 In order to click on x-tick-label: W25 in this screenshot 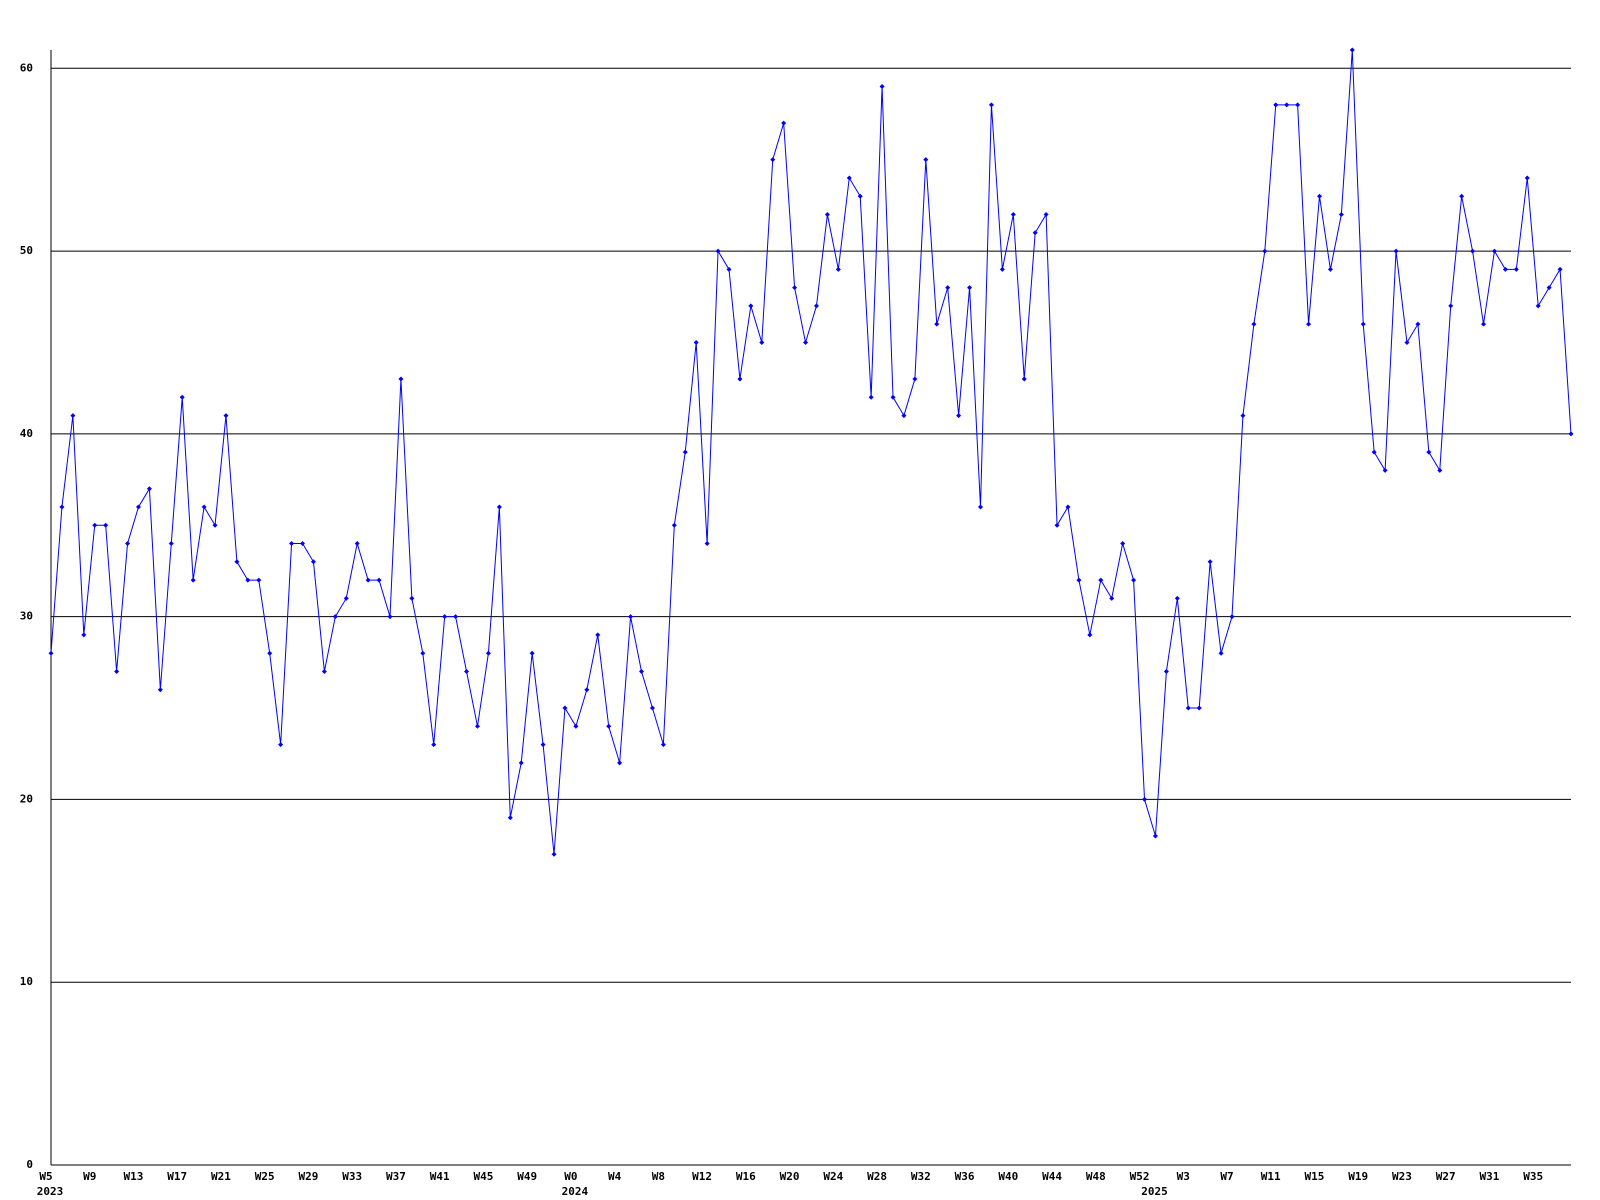, I will do `click(265, 1176)`.